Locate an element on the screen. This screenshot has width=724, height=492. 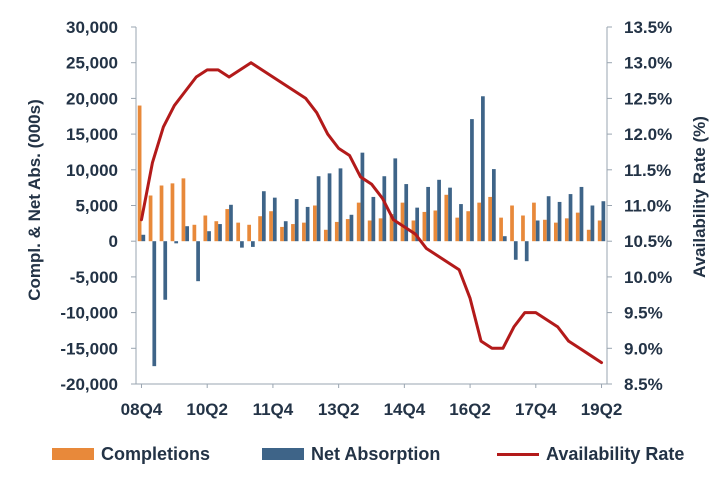
x-tick-label: 08Q4 is located at coordinates (142, 409).